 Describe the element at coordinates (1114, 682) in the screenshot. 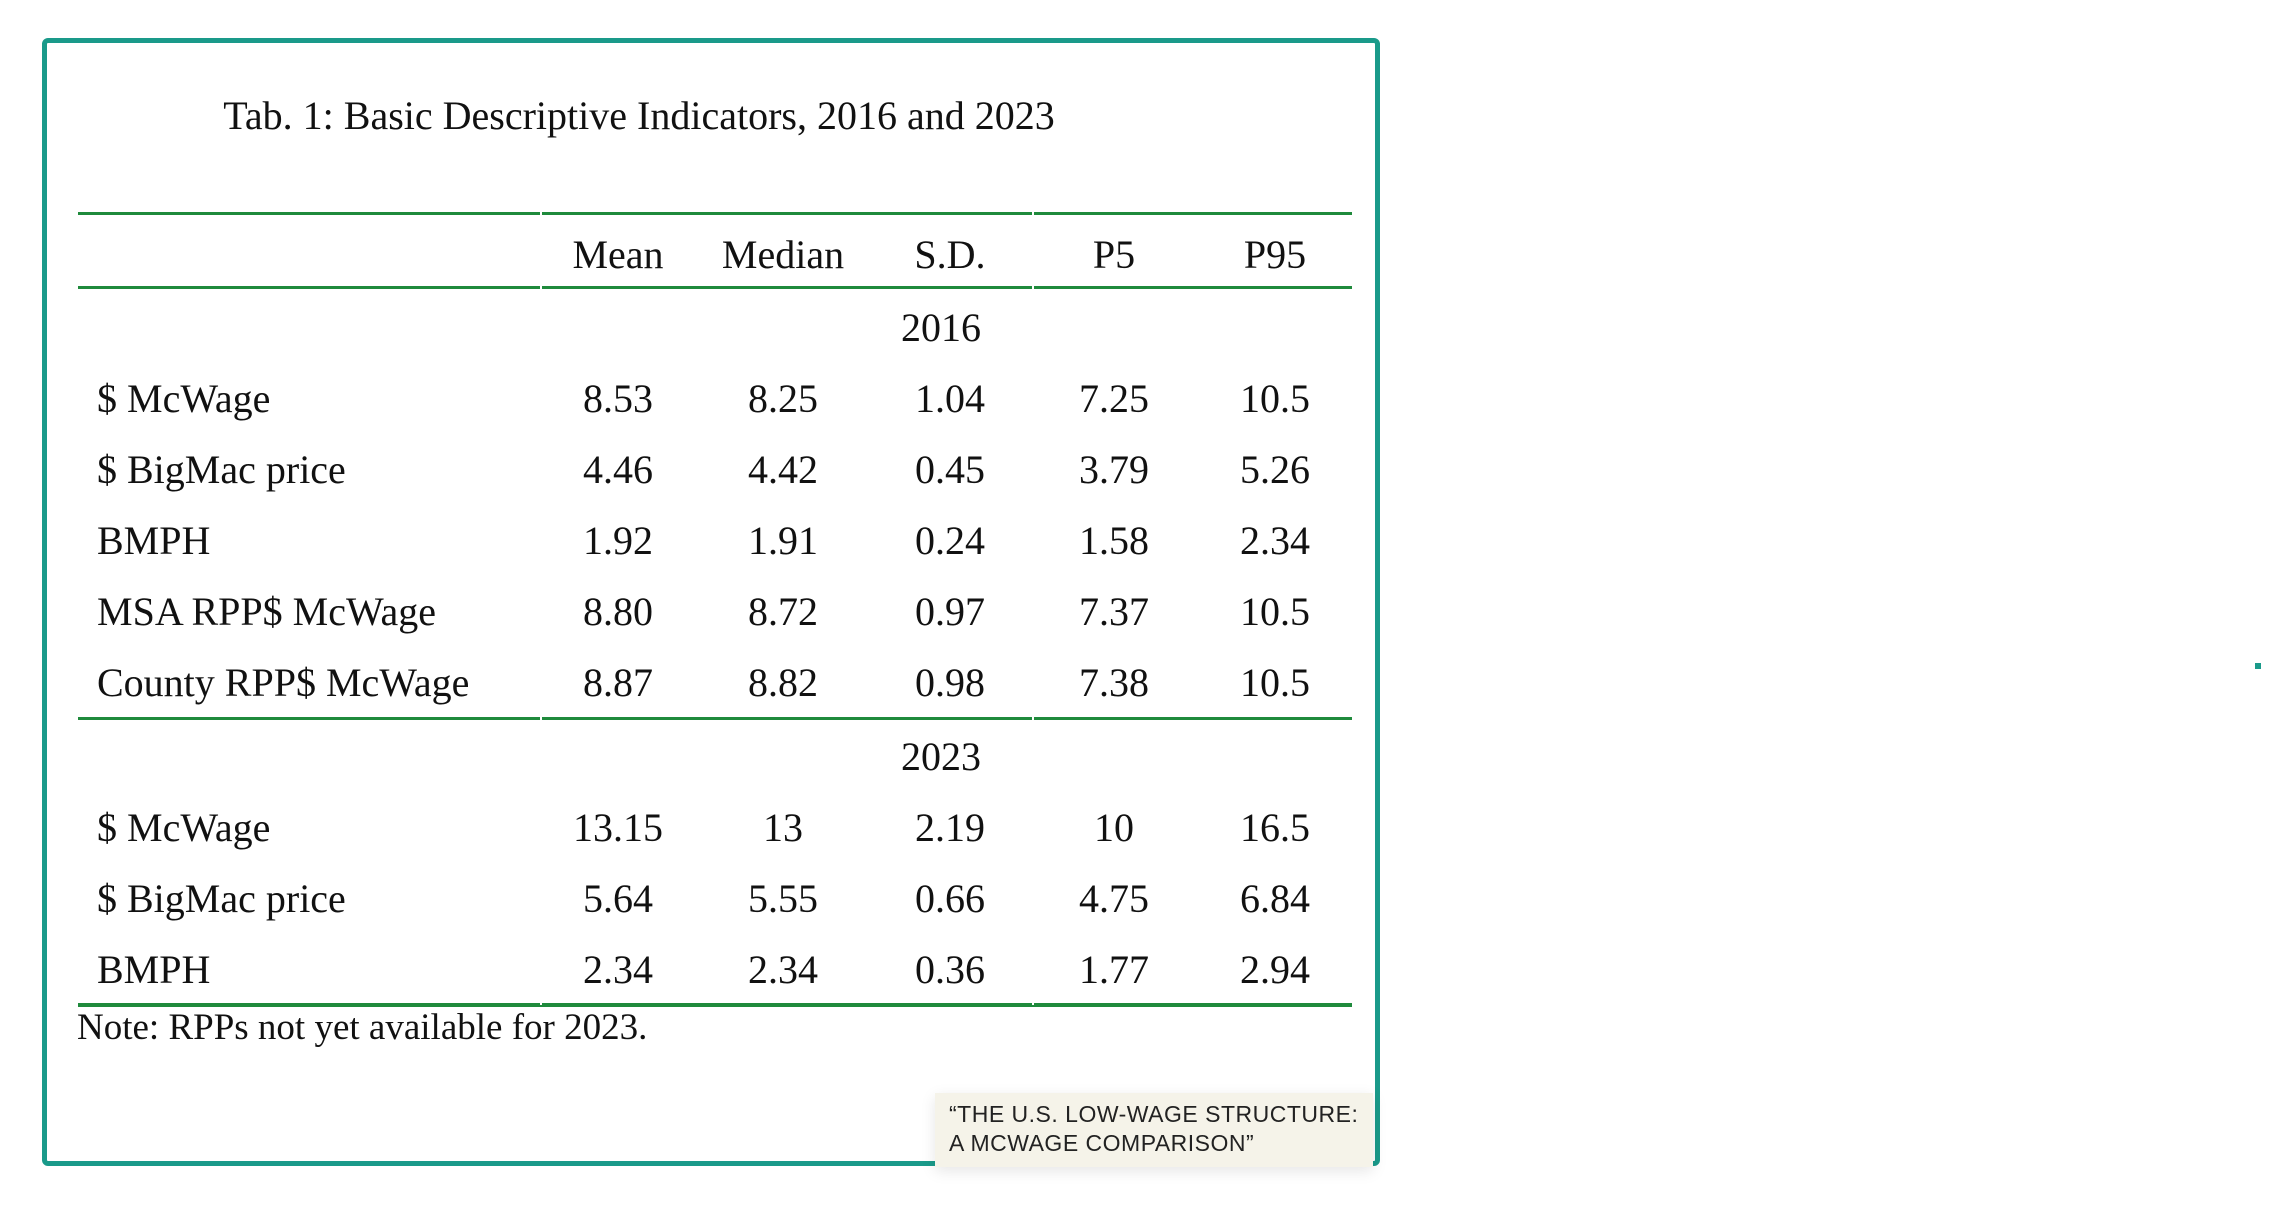

I see `table-cell: 7.38` at that location.